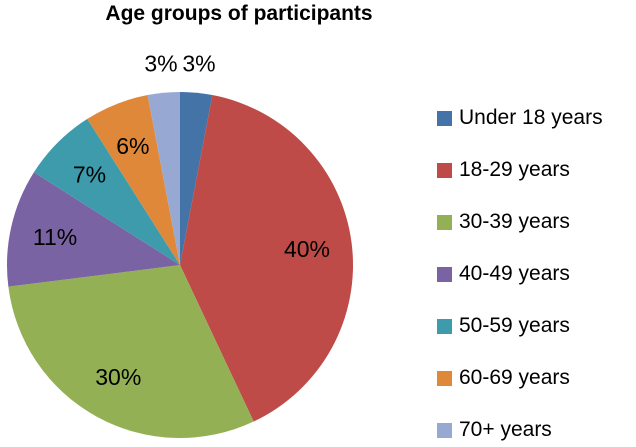 This screenshot has width=636, height=447. Describe the element at coordinates (55, 237) in the screenshot. I see `slice-value-label: 11%` at that location.